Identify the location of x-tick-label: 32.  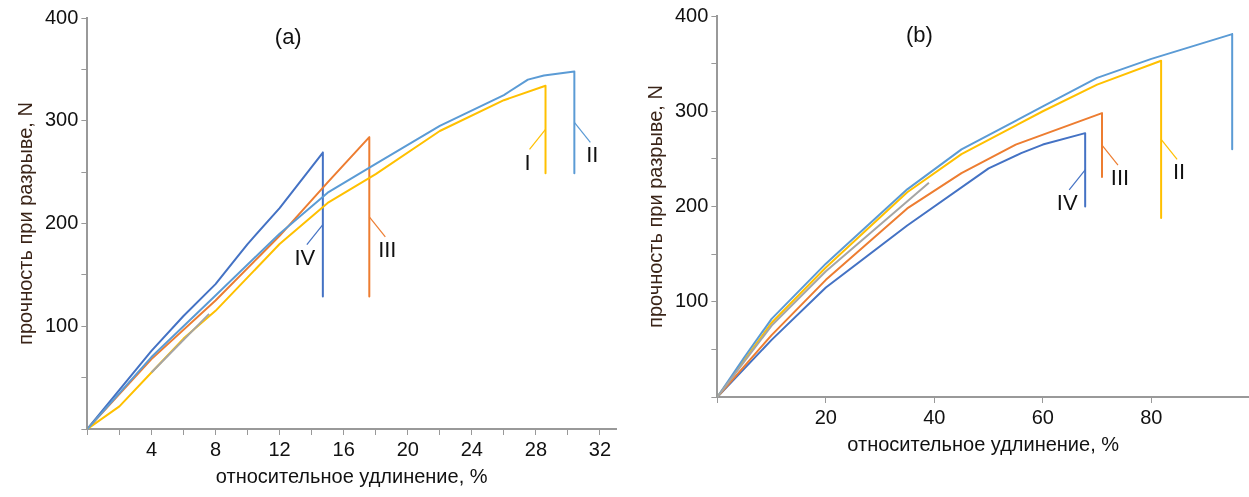
(600, 448).